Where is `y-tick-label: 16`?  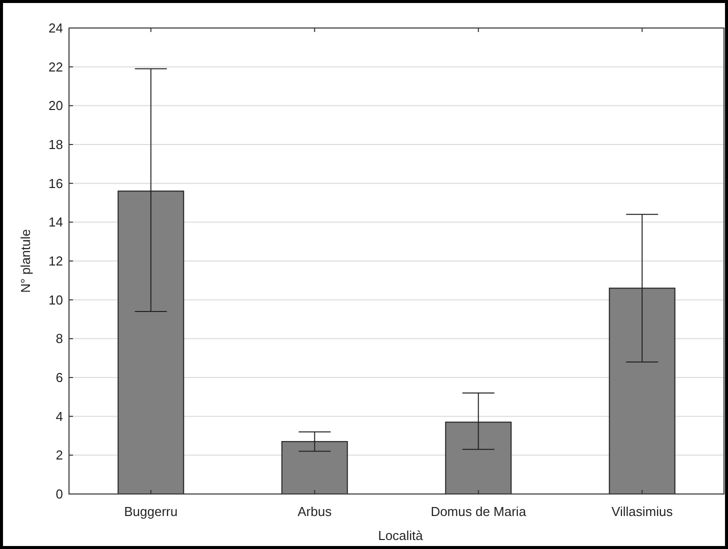 y-tick-label: 16 is located at coordinates (55, 183).